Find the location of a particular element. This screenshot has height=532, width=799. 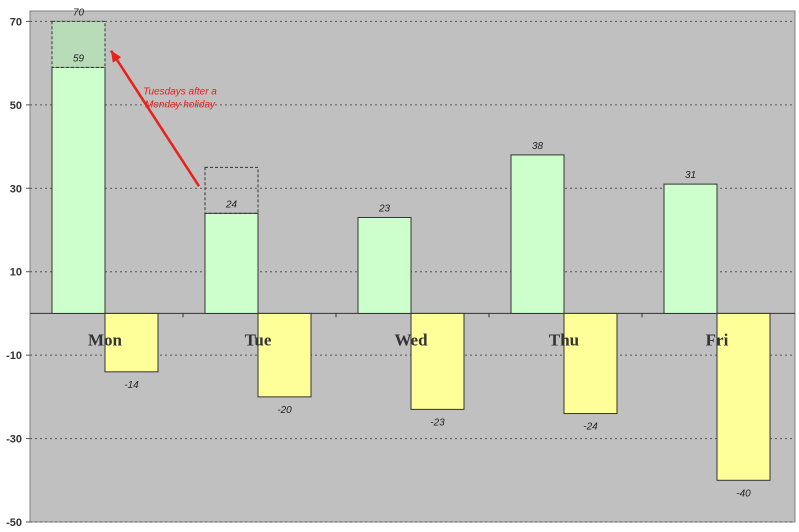

category-label: Tue is located at coordinates (258, 339).